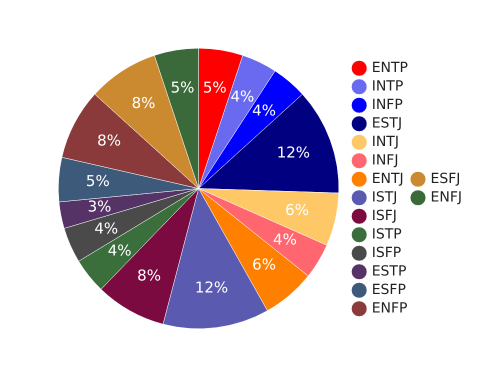 This screenshot has width=500, height=377. I want to click on legend-label: ESTJ, so click(387, 123).